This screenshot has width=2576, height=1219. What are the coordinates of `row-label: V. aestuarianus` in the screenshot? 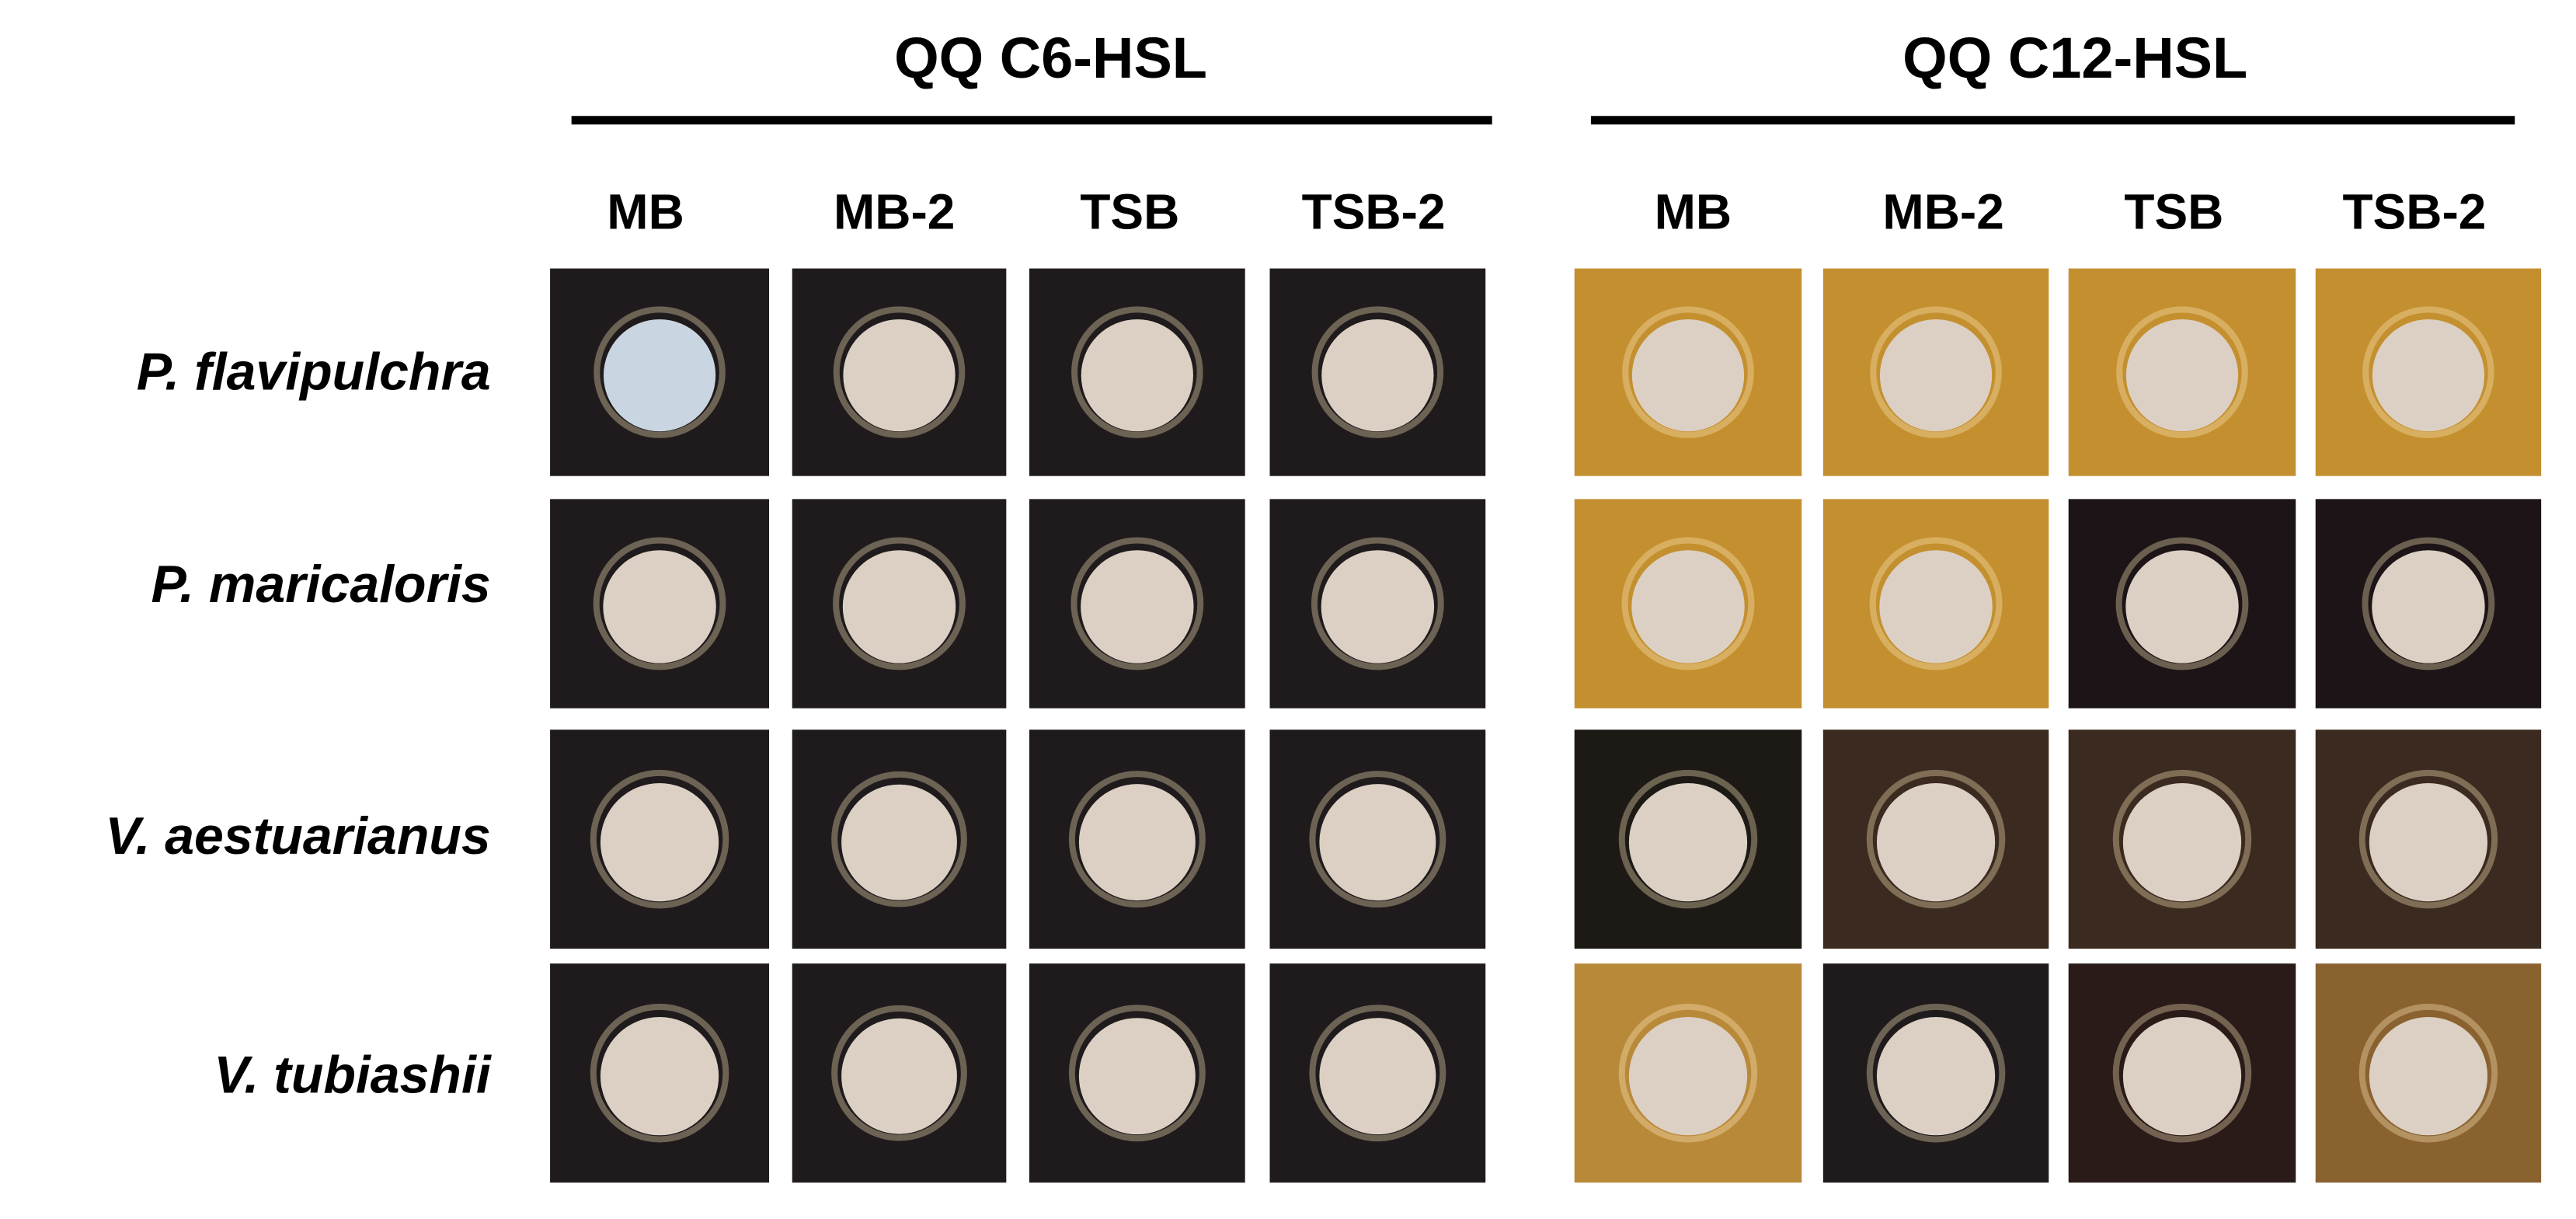 It's located at (297, 836).